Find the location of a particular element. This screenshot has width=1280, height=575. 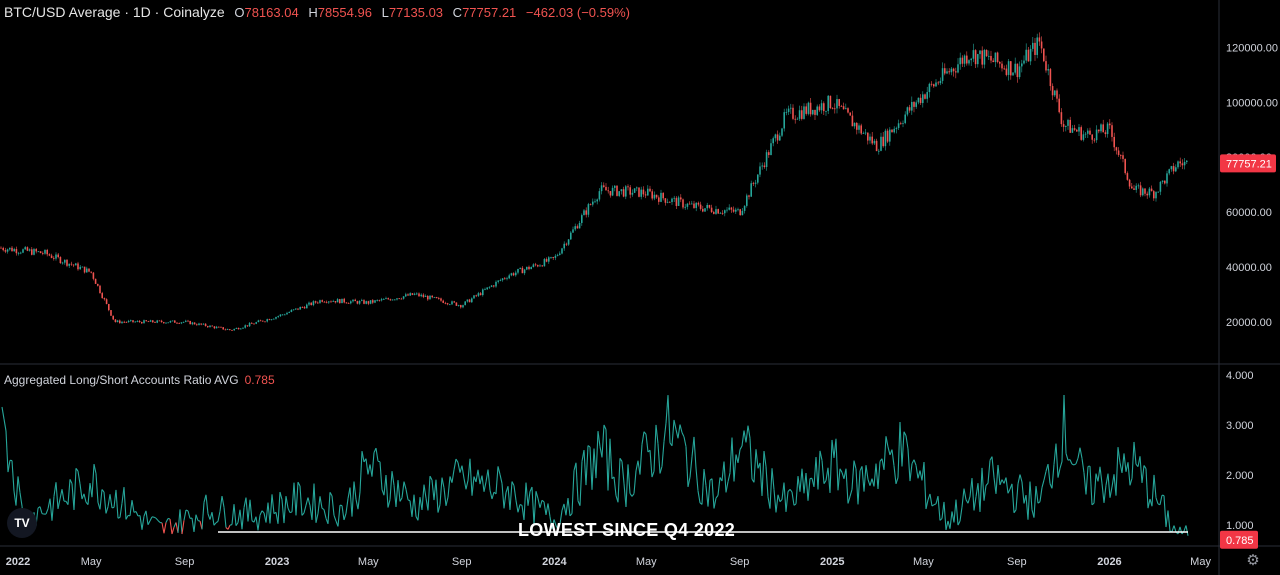

time-axis-tick: Sep is located at coordinates (185, 562).